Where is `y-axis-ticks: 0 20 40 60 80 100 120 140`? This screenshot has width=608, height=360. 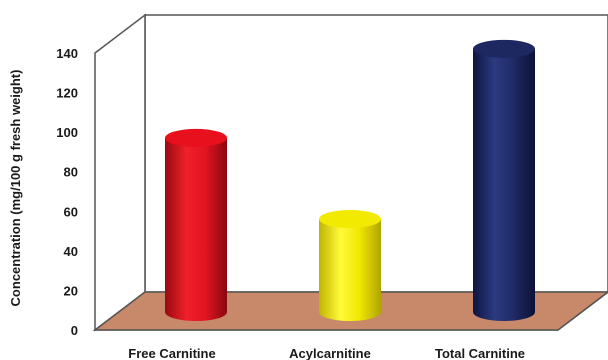
y-axis-ticks: 0 20 40 60 80 100 120 140 is located at coordinates (67, 192).